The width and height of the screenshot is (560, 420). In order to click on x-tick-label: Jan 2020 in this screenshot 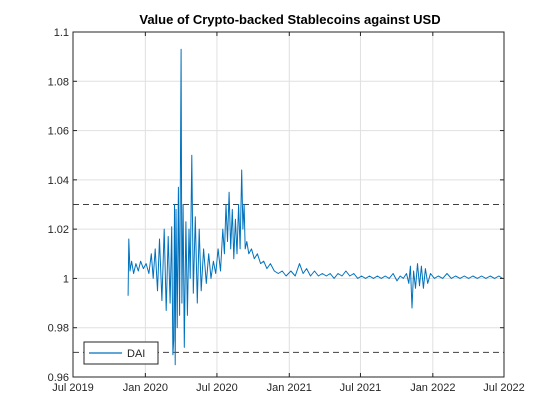, I will do `click(145, 388)`.